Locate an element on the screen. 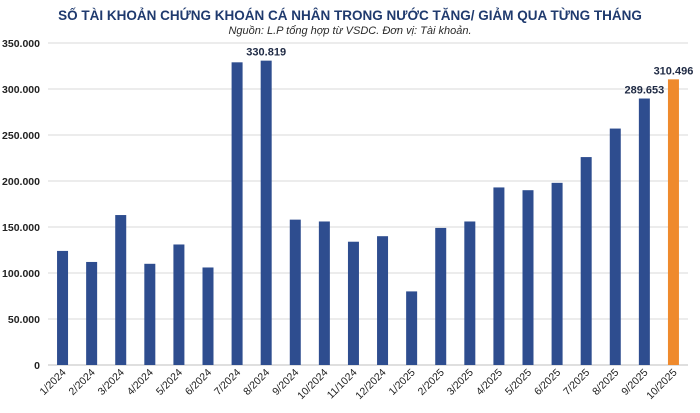 This screenshot has height=413, width=700. bar-8-2024 is located at coordinates (266, 213).